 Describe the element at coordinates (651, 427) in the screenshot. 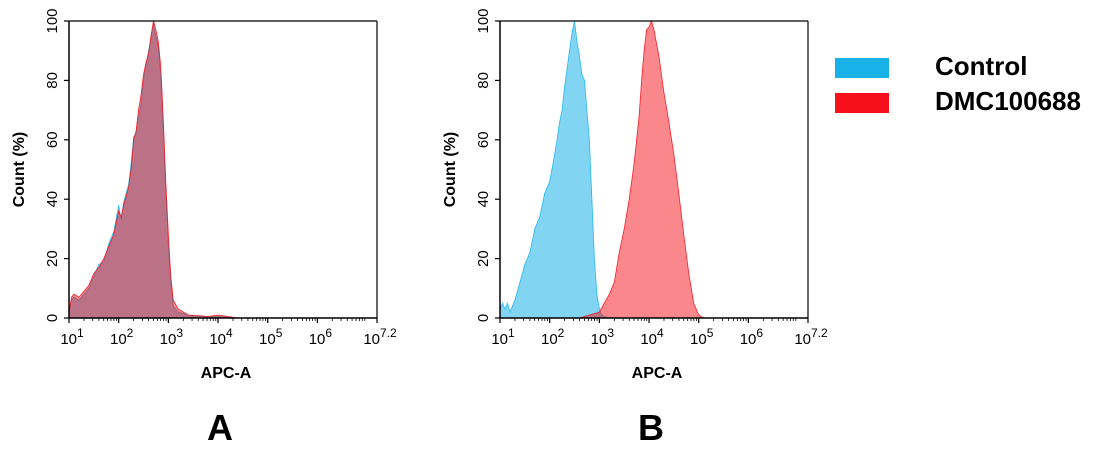

I see `panel-label: B` at that location.